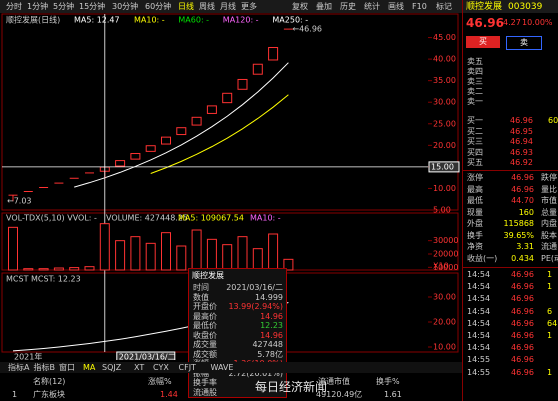 This screenshot has height=401, width=558. What do you see at coordinates (228, 6) in the screenshot?
I see `period-tab: 月线` at bounding box center [228, 6].